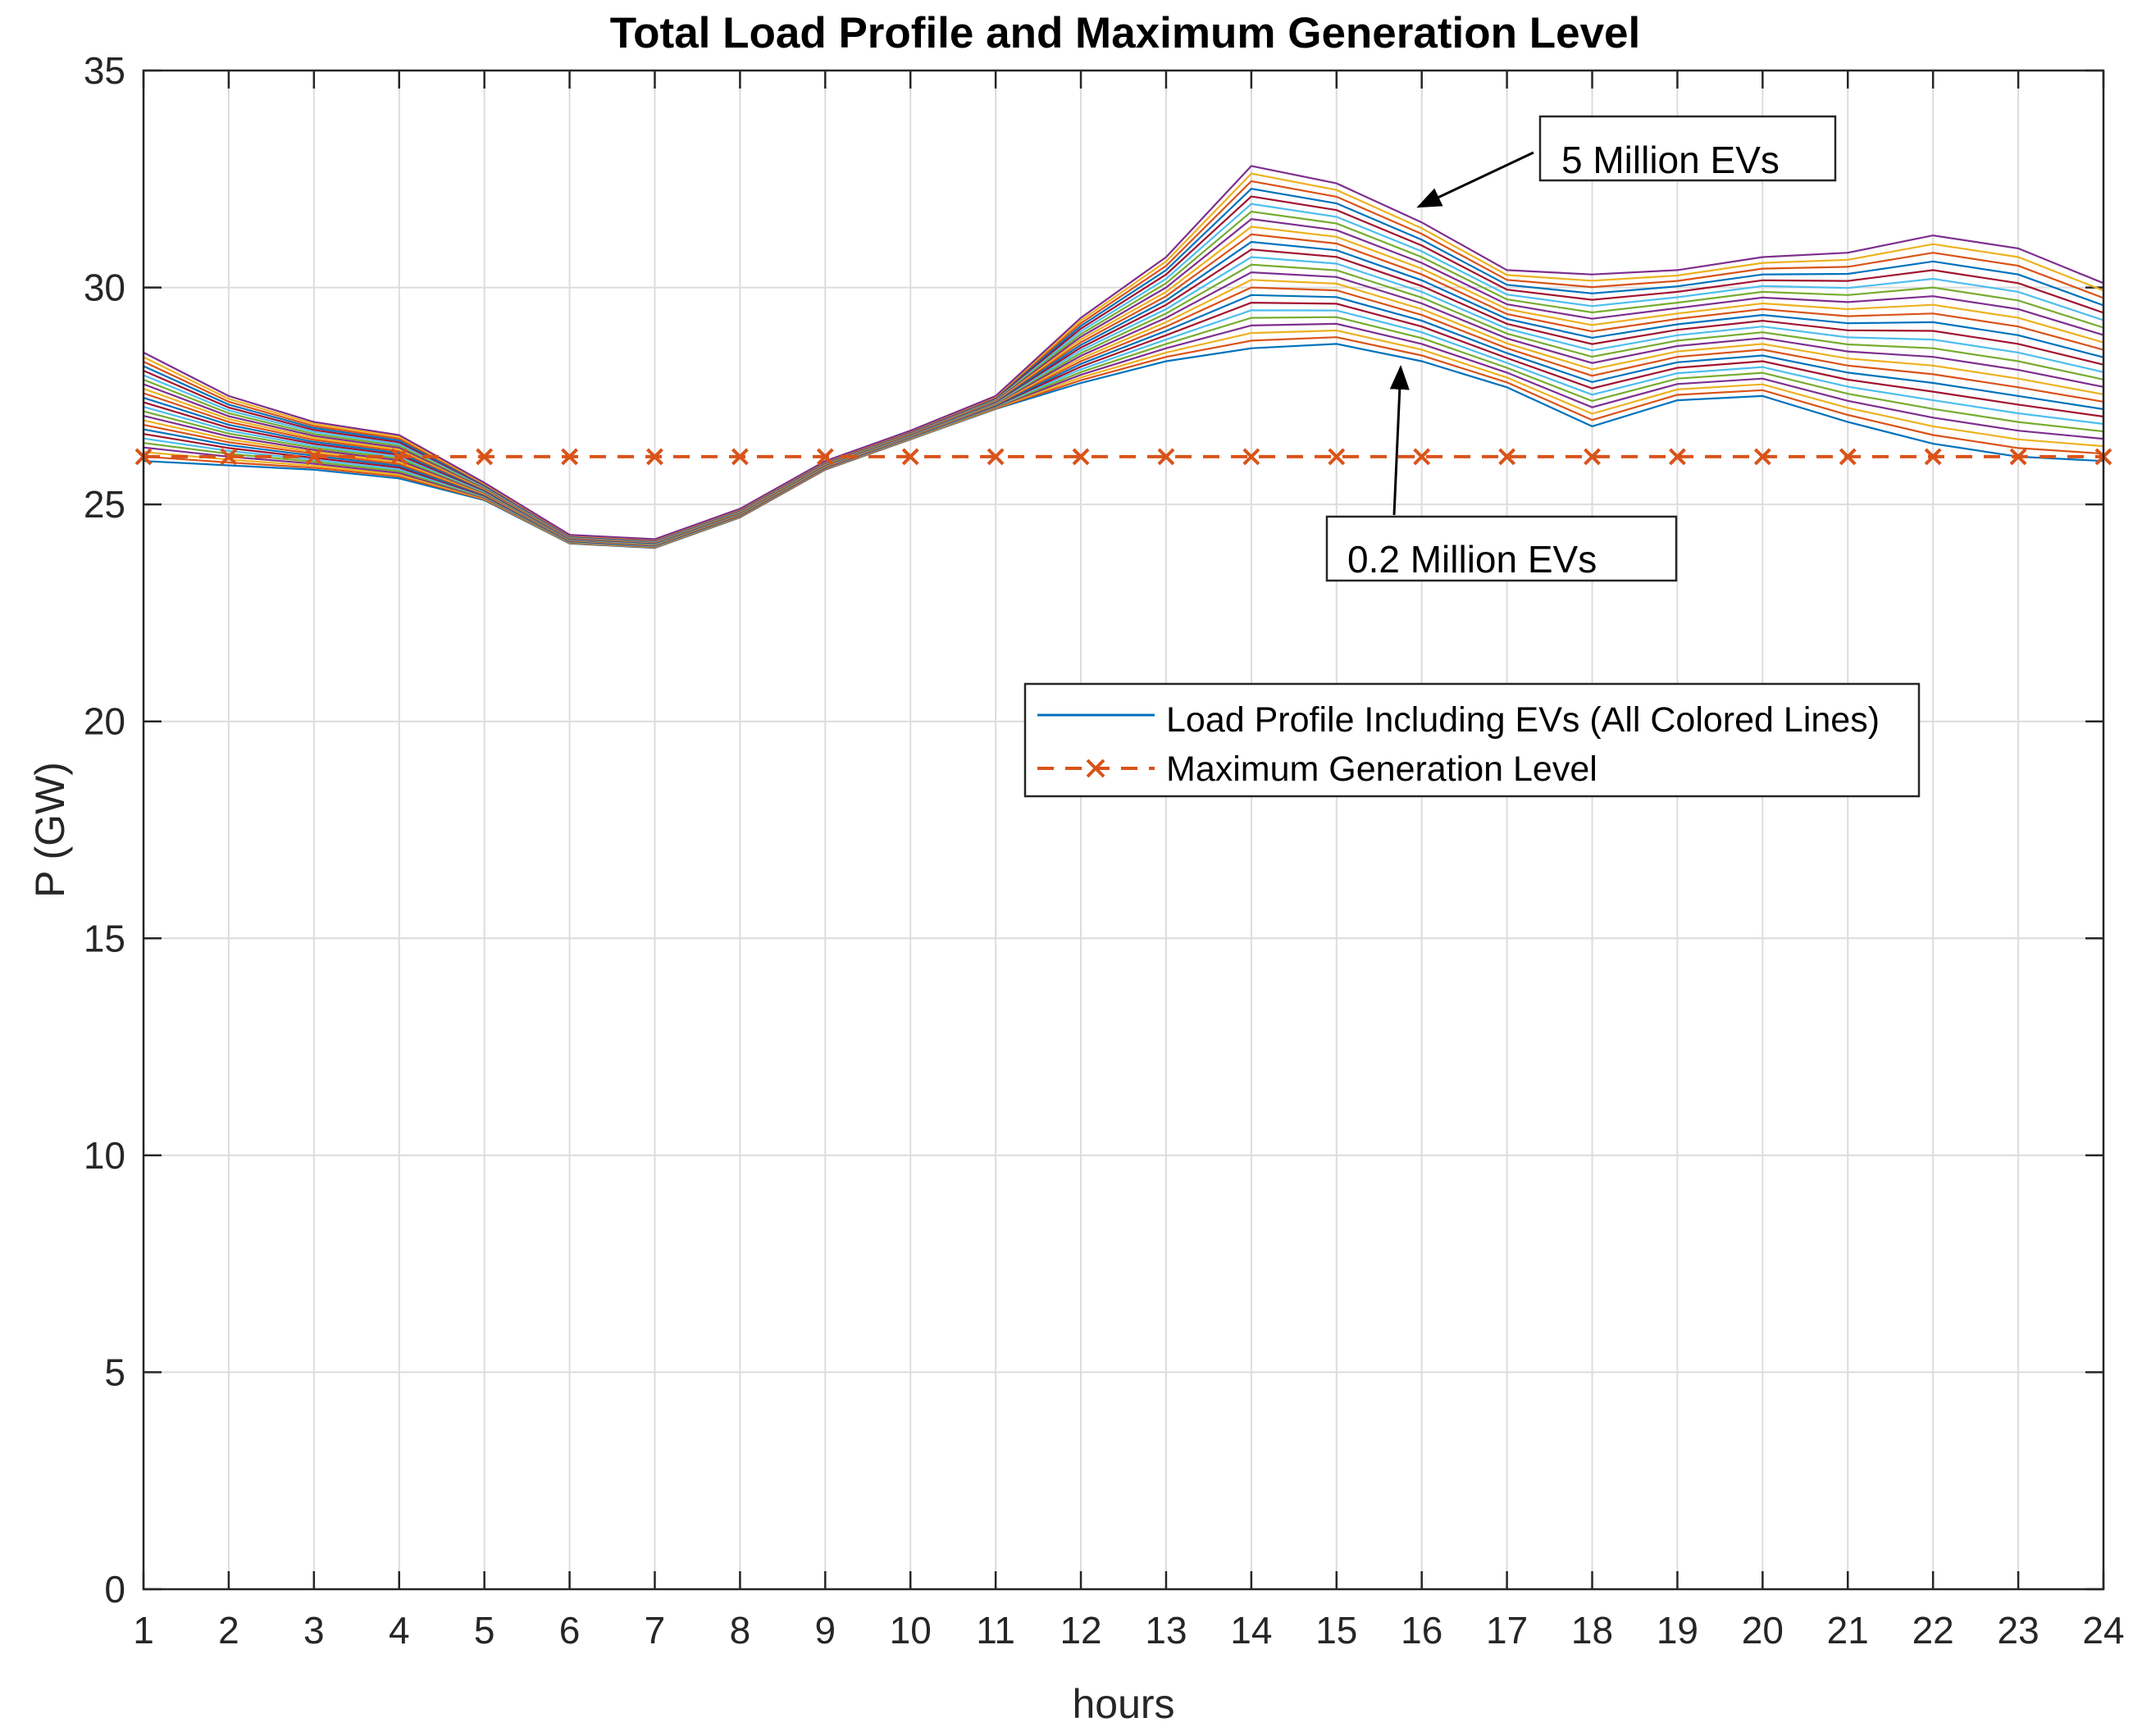  Describe the element at coordinates (105, 505) in the screenshot. I see `y-tick-label: 25` at that location.